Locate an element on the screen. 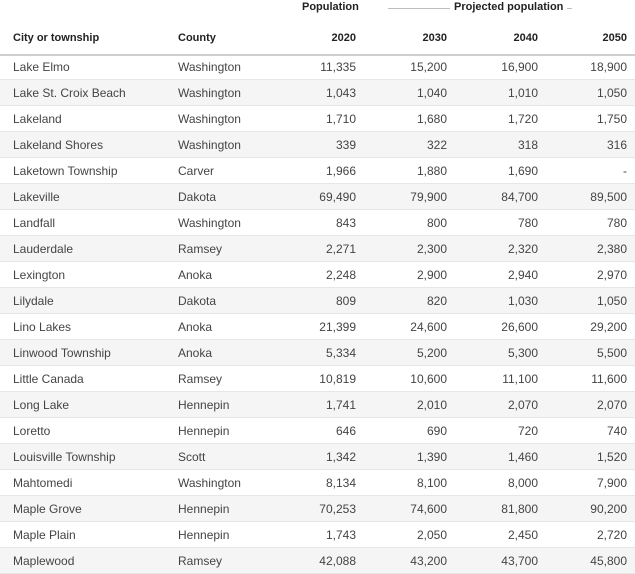 The image size is (635, 574). city-cell: Lakeland is located at coordinates (37, 119).